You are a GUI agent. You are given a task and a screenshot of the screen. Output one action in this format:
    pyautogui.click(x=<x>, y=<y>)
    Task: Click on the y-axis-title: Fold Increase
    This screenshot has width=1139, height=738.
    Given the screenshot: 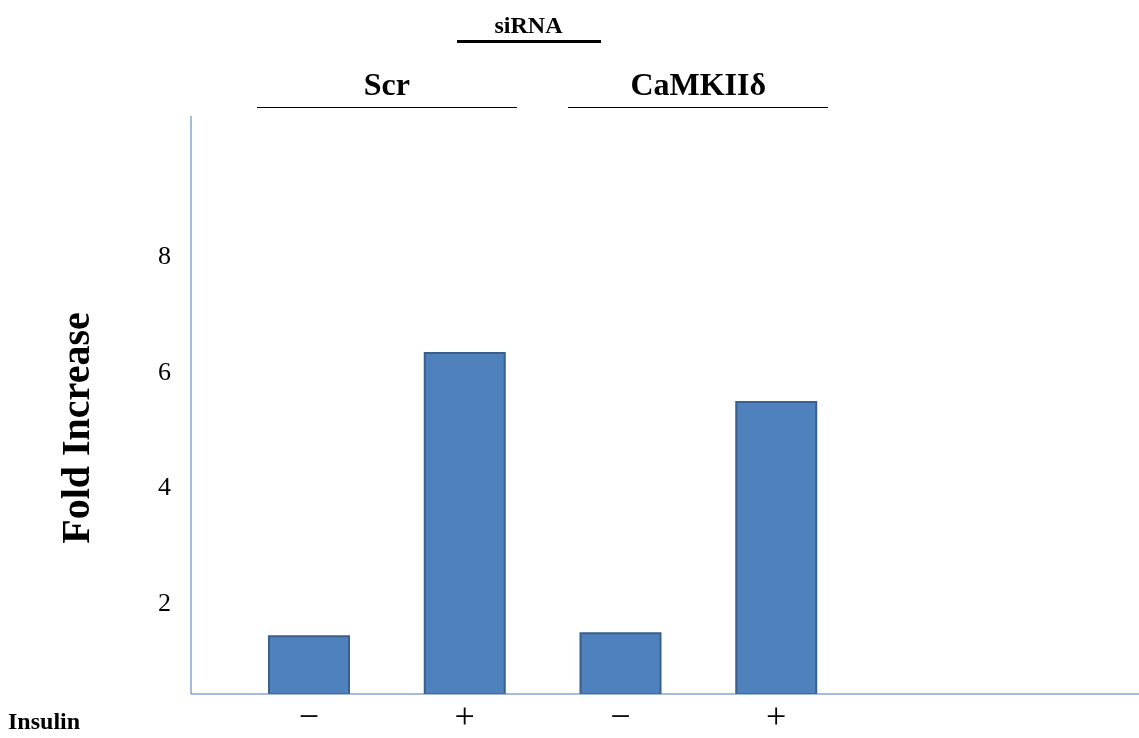 What is the action you would take?
    pyautogui.click(x=75, y=428)
    